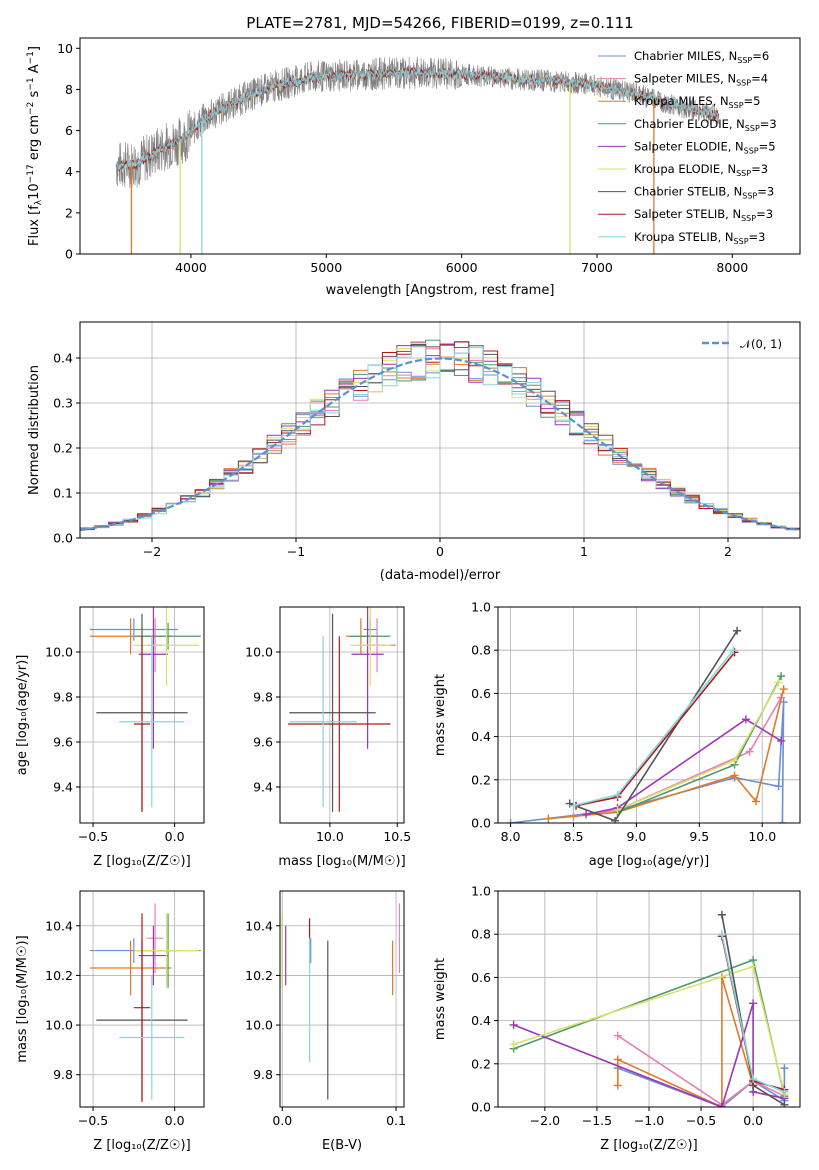 This screenshot has width=819, height=1170. Describe the element at coordinates (701, 57) in the screenshot. I see `legend-label-chabrier_miles: Chabrier MILES, NSSP=6` at that location.